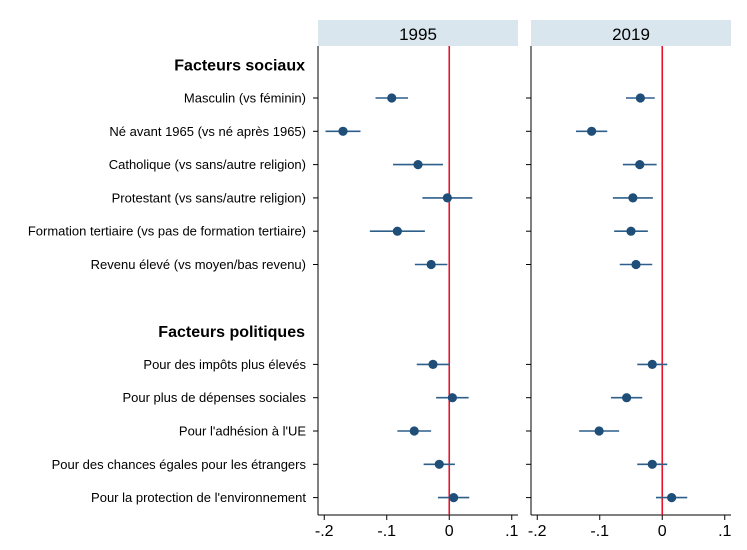  What do you see at coordinates (630, 527) in the screenshot?
I see `panel-2019-x-ticks: -.2 -.1 0 .1` at bounding box center [630, 527].